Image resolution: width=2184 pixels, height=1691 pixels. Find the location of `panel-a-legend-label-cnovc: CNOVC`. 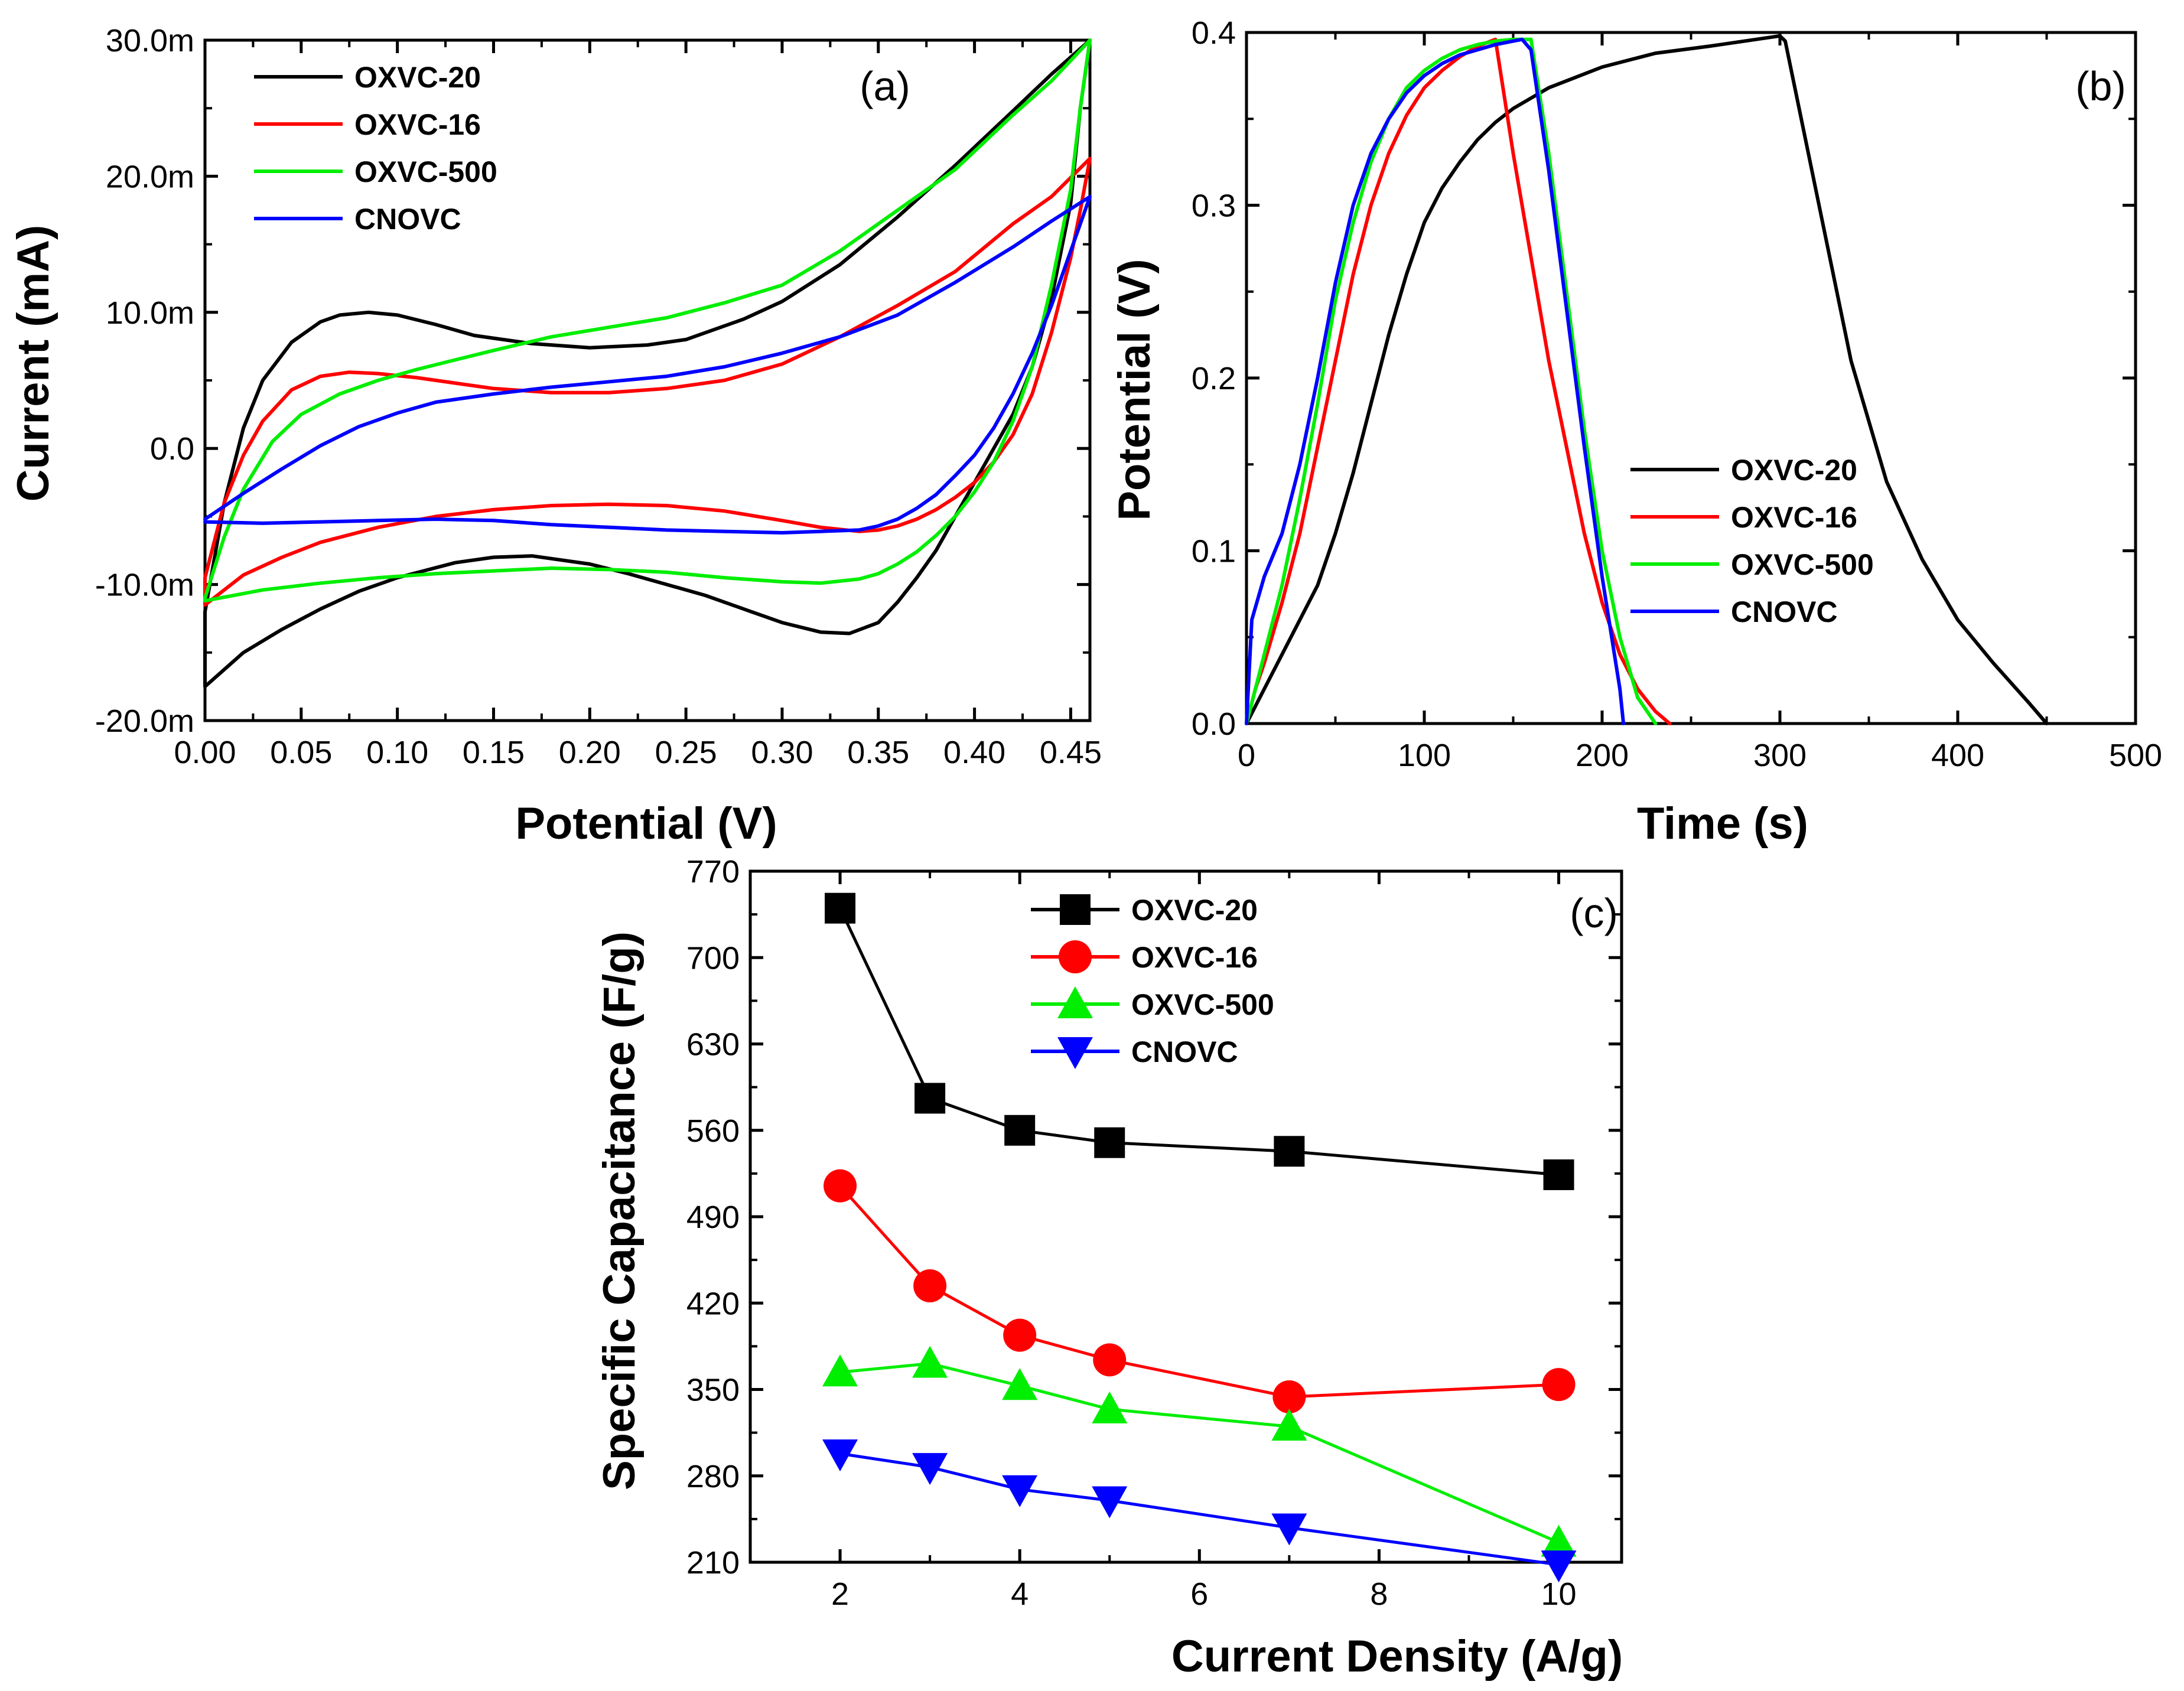

panel-a-legend-label-cnovc: CNOVC is located at coordinates (407, 219).